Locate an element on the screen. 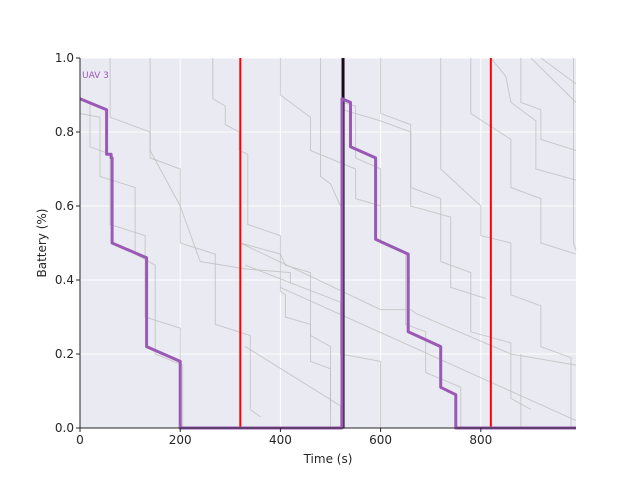 This screenshot has width=640, height=480. y-tick-label-4: 0.8 is located at coordinates (64, 132).